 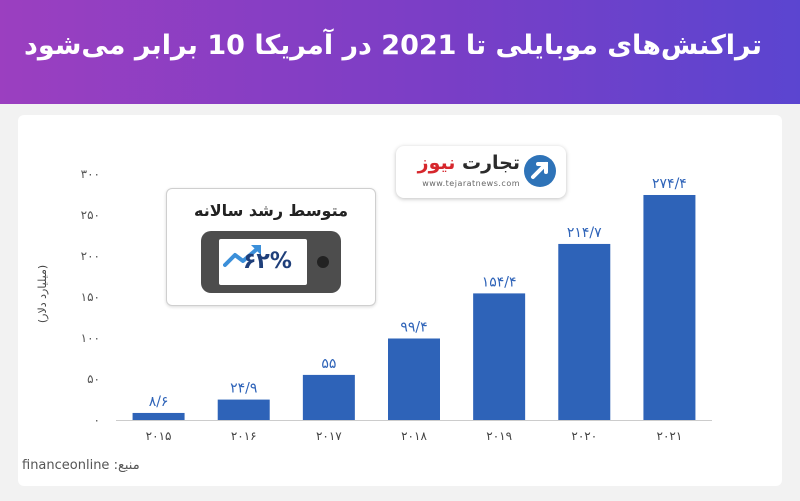 I want to click on bar-value-label: ۲۴/۹, so click(x=243, y=389).